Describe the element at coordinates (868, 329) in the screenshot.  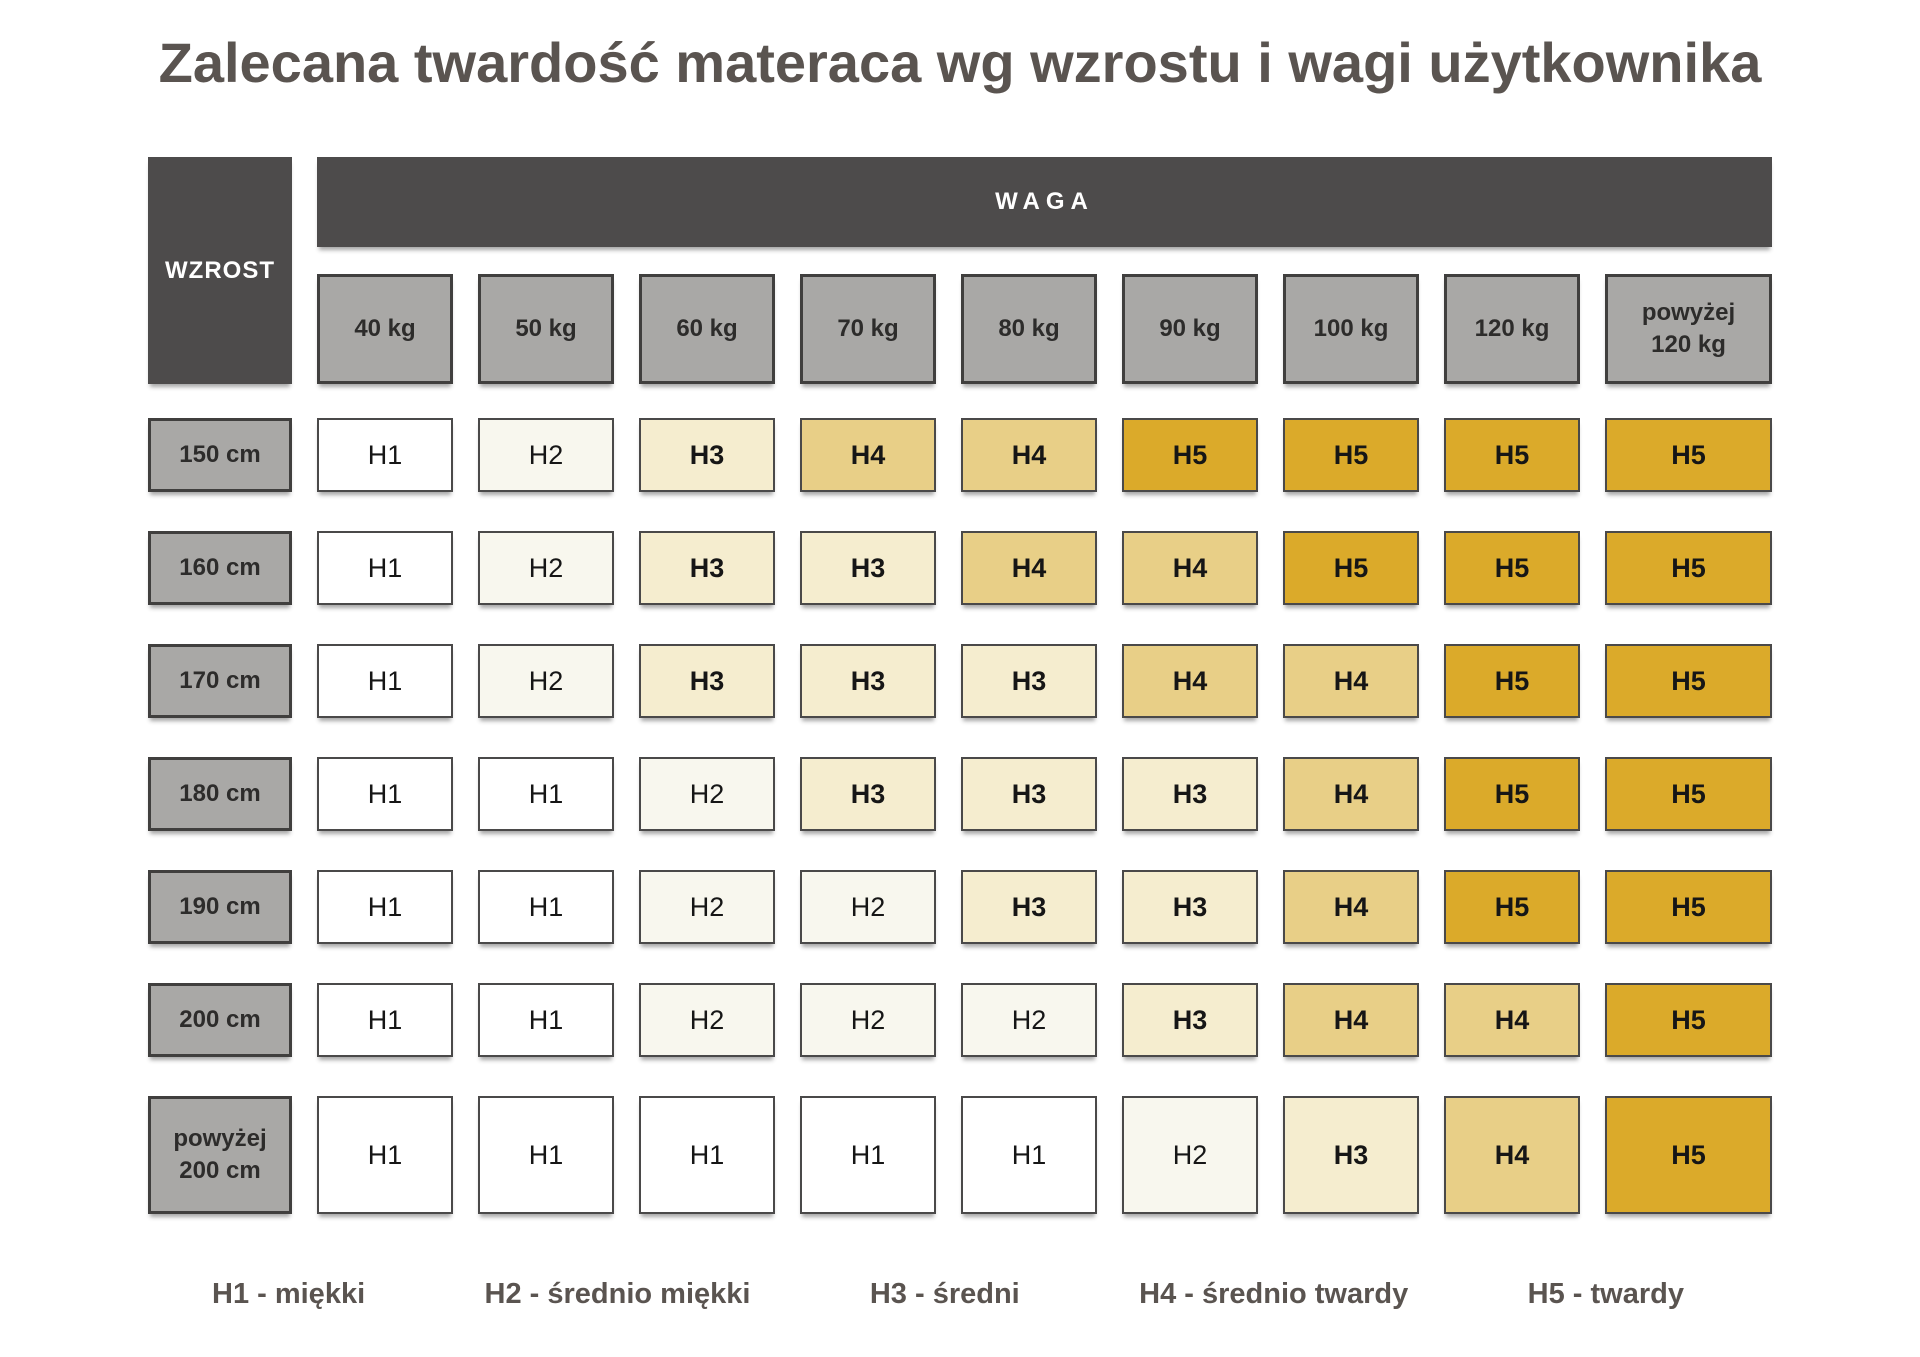
I see `col-header: 70 kg` at that location.